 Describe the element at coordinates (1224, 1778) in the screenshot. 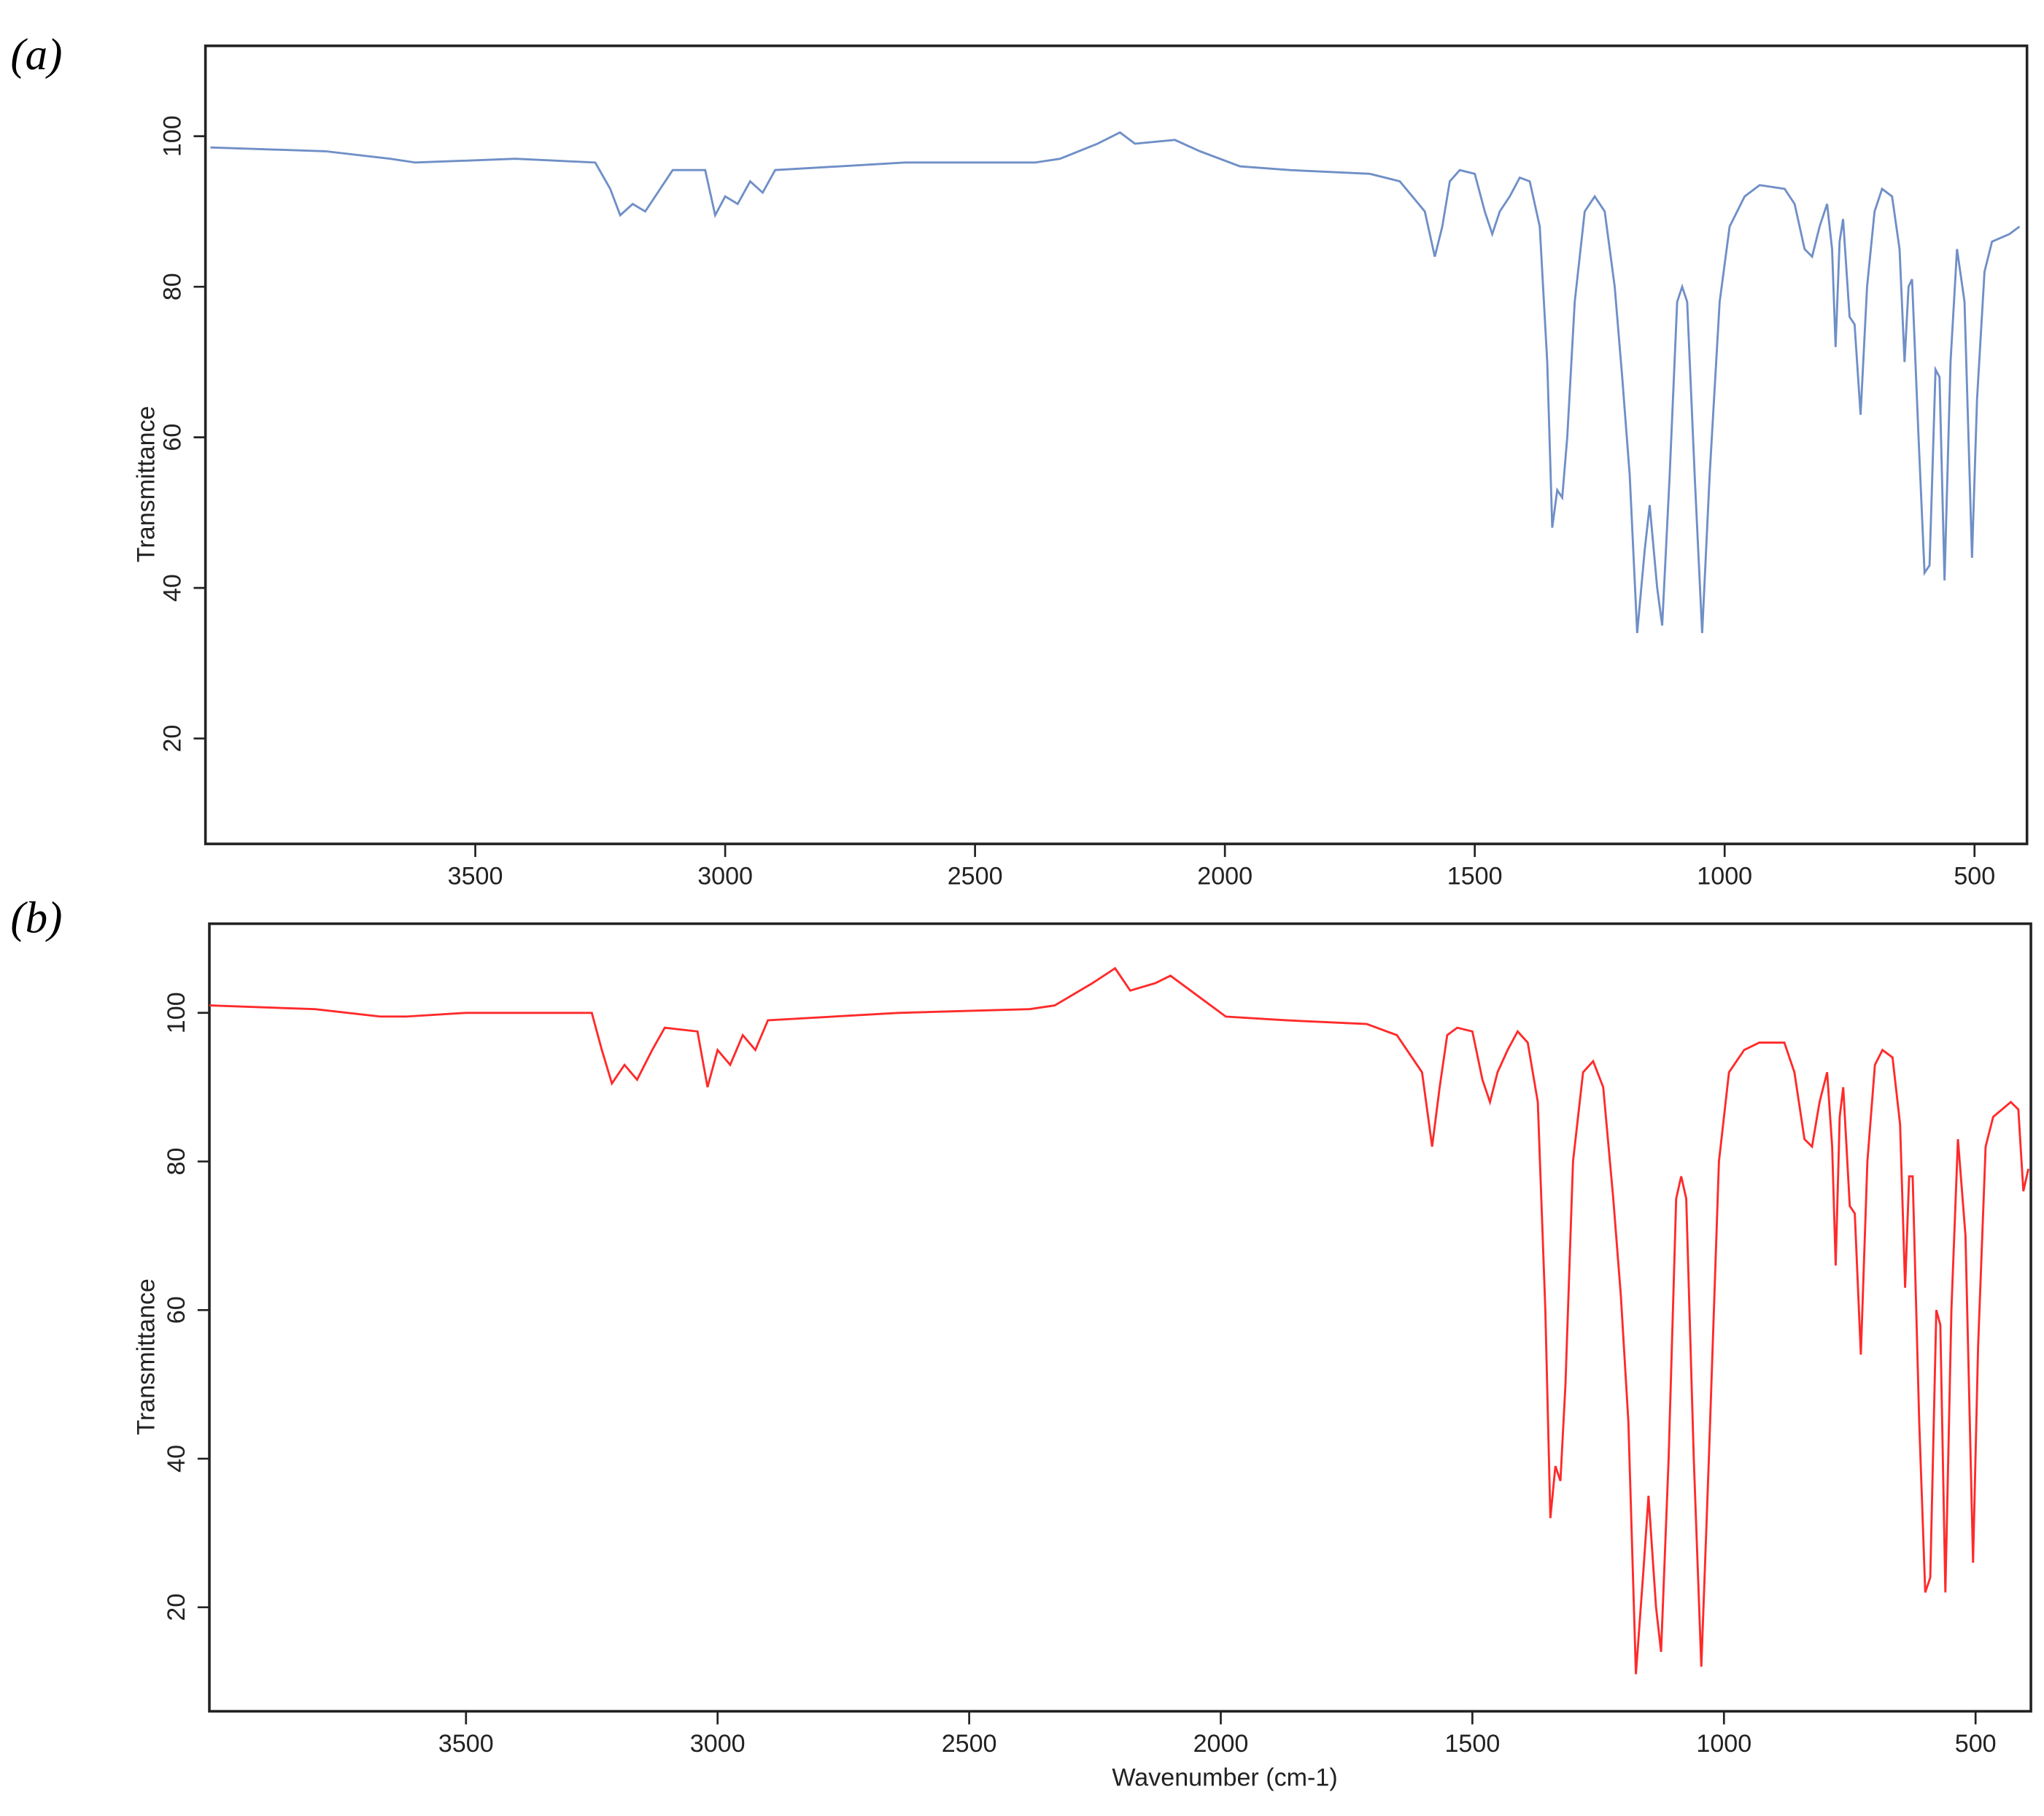

I see `x-axis-label: Wavenumber (cm-1)` at that location.